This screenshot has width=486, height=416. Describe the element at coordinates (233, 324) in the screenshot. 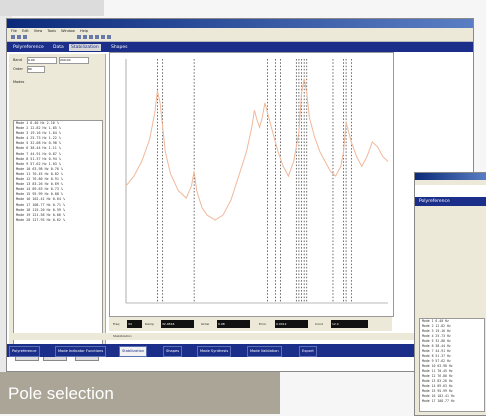

I see `order-value-field: 0.98` at that location.